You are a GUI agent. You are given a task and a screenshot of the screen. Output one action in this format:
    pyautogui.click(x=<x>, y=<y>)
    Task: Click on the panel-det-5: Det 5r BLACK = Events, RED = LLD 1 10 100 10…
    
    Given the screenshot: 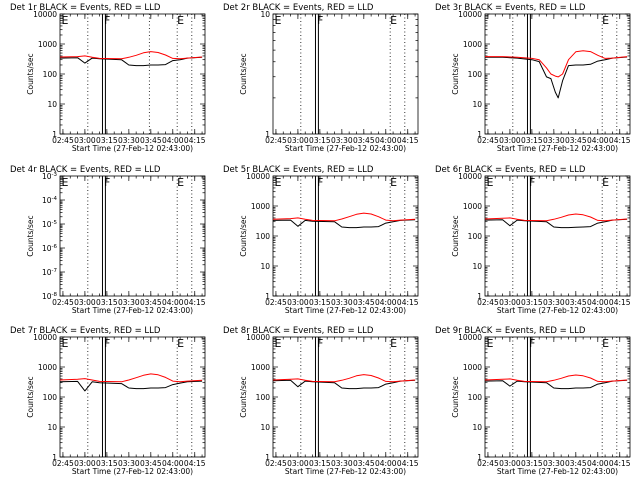 What is the action you would take?
    pyautogui.click(x=321, y=240)
    